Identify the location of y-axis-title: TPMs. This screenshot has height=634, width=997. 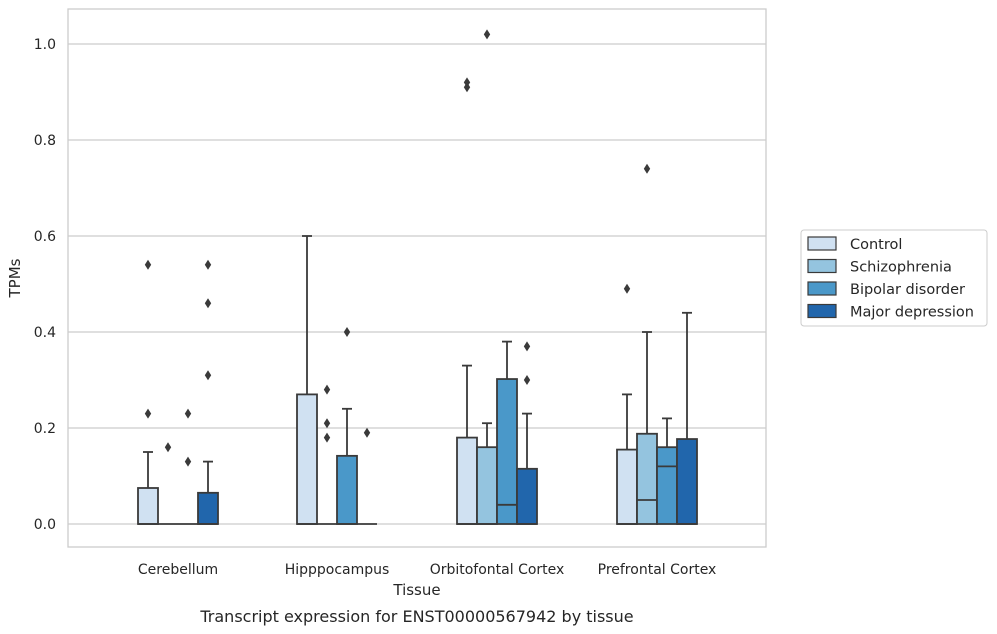
(15, 278).